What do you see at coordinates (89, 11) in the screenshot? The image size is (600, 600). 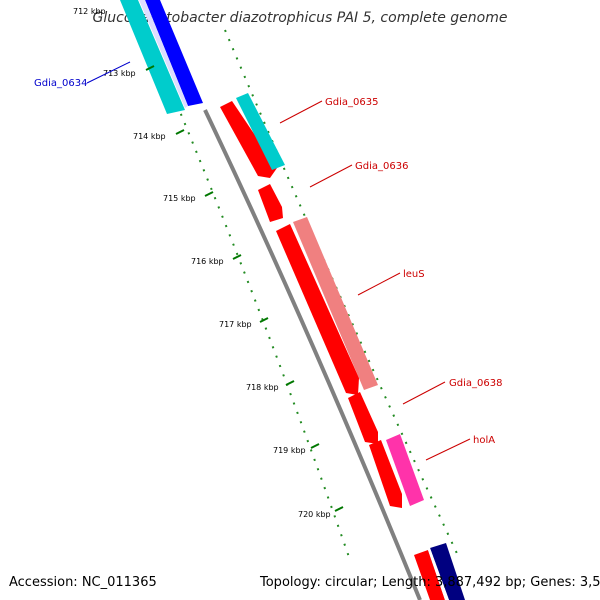 I see `tick-label: 712 kbp` at bounding box center [89, 11].